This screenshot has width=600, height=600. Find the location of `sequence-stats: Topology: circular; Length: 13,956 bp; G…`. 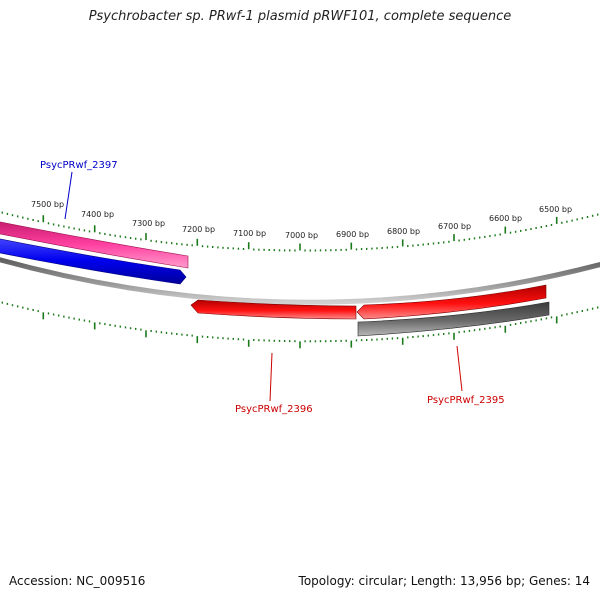

sequence-stats: Topology: circular; Length: 13,956 bp; G… is located at coordinates (444, 581).